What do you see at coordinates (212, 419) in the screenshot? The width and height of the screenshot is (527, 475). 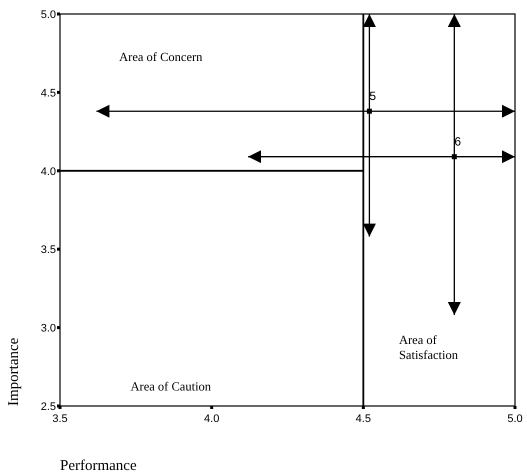 I see `x-tick-label: 4.0` at bounding box center [212, 419].